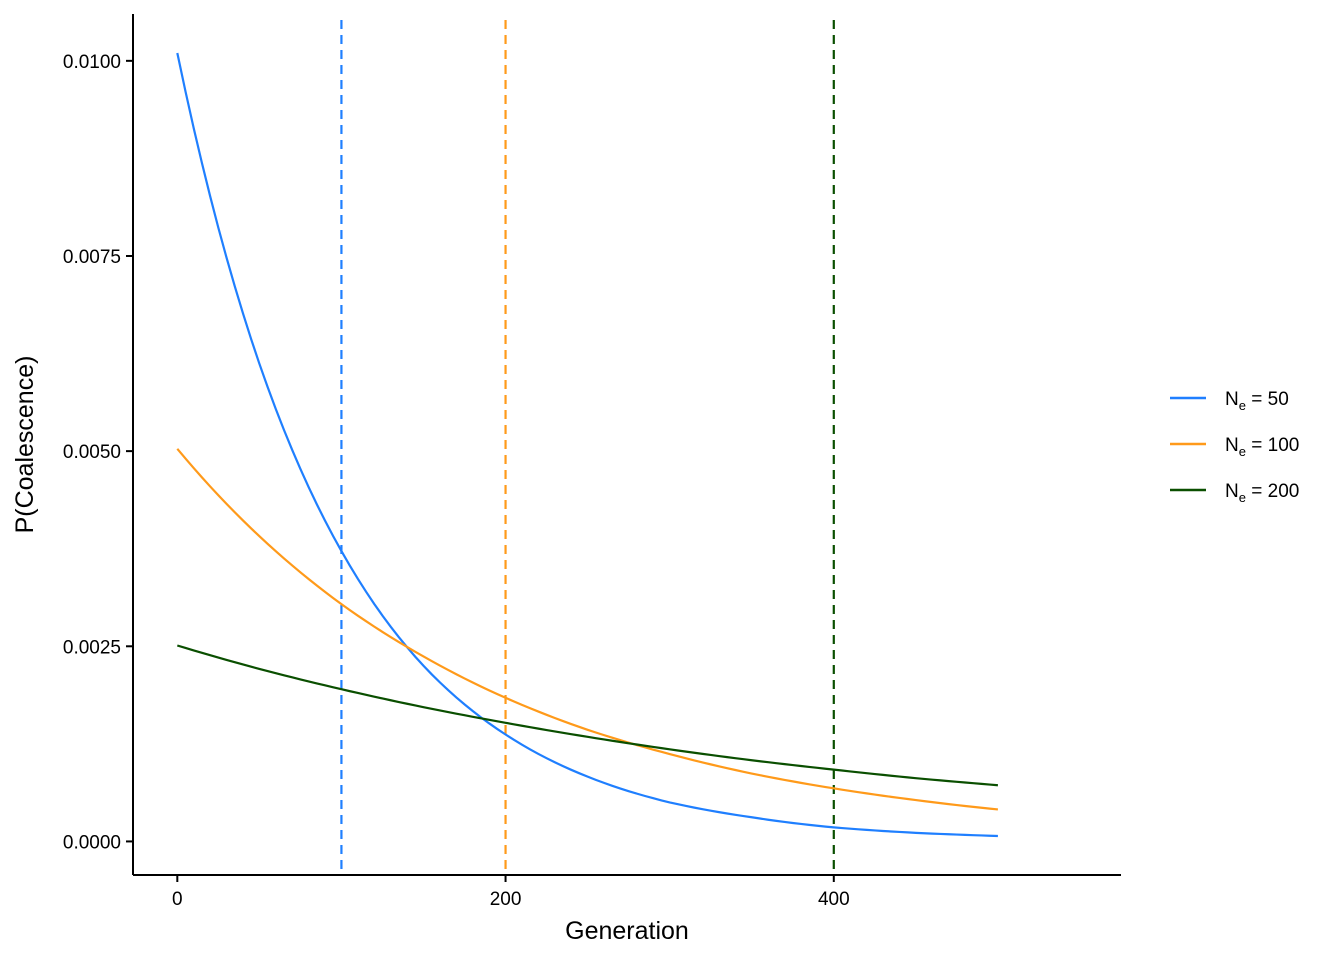 The width and height of the screenshot is (1344, 960). Describe the element at coordinates (834, 899) in the screenshot. I see `x-tick-label: 400` at that location.